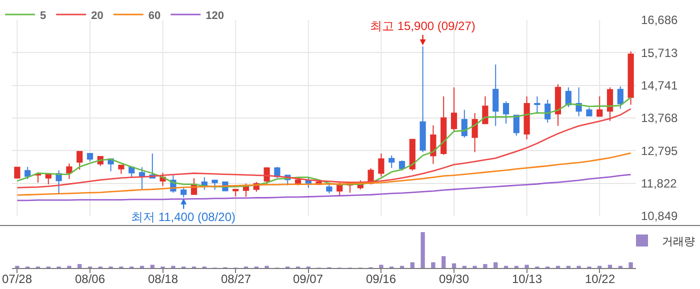  I want to click on y-tick-label: 13,768, so click(659, 118).